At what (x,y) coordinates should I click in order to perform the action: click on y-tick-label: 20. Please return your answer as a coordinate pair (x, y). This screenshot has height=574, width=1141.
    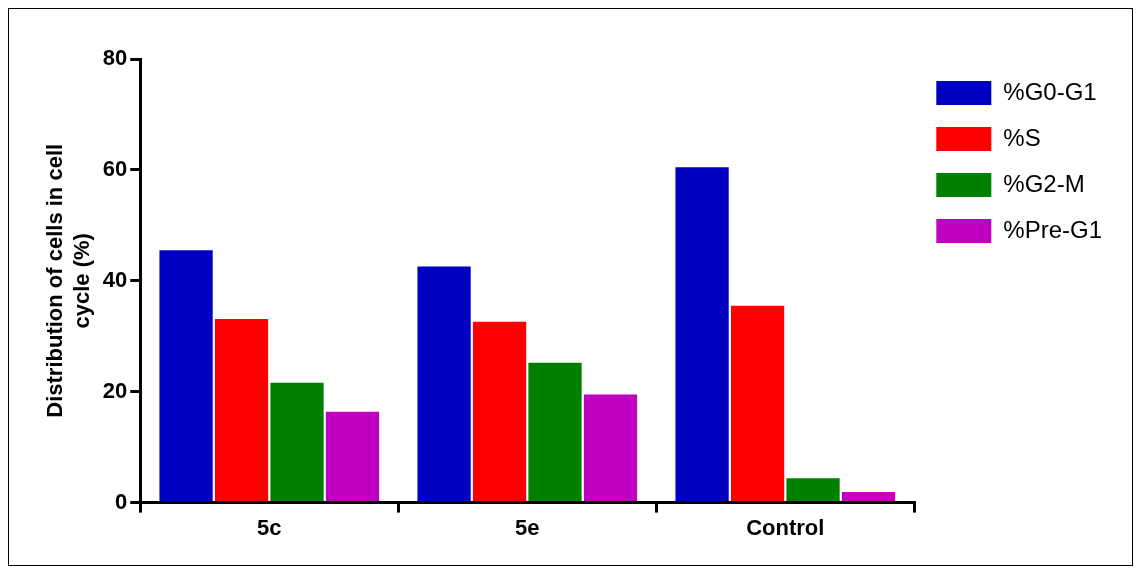
    Looking at the image, I should click on (115, 390).